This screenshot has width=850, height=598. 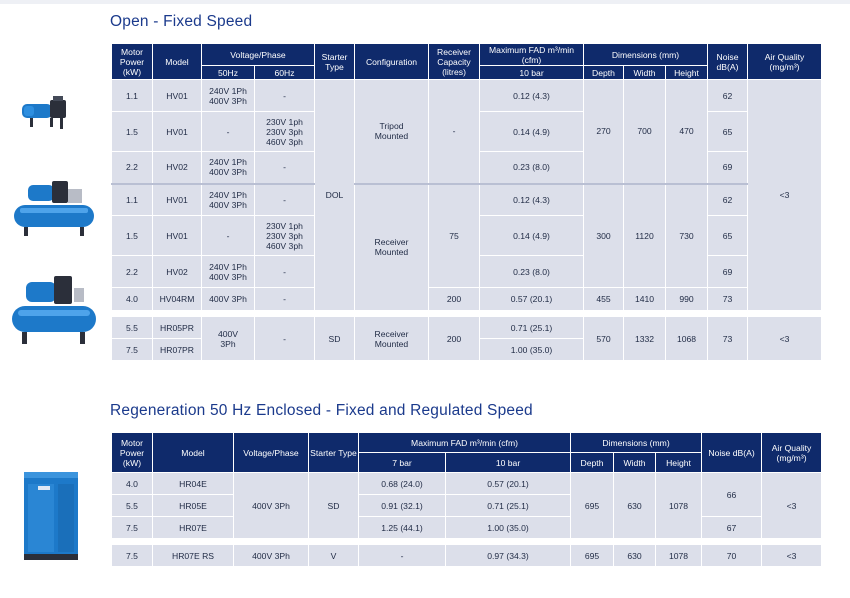 I want to click on cell-noise: 70, so click(x=732, y=555).